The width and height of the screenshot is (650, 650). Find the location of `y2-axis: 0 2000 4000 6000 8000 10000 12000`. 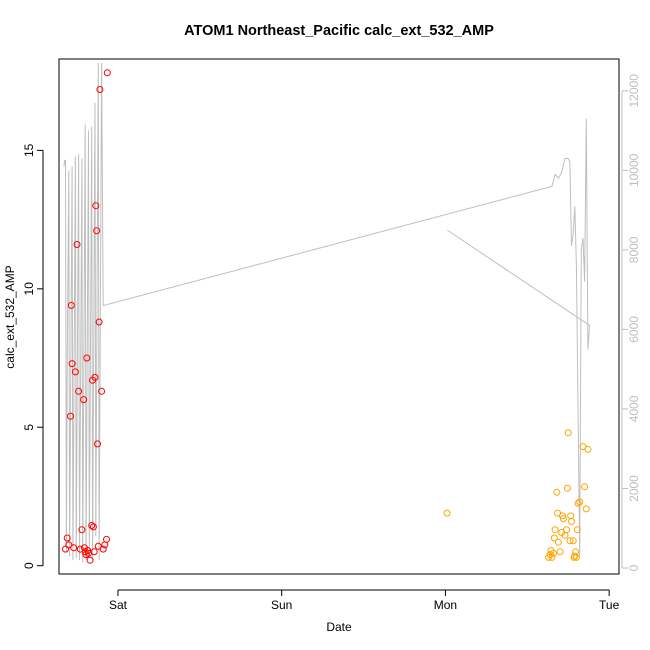

y2-axis: 0 2000 4000 6000 8000 10000 12000 is located at coordinates (631, 322).